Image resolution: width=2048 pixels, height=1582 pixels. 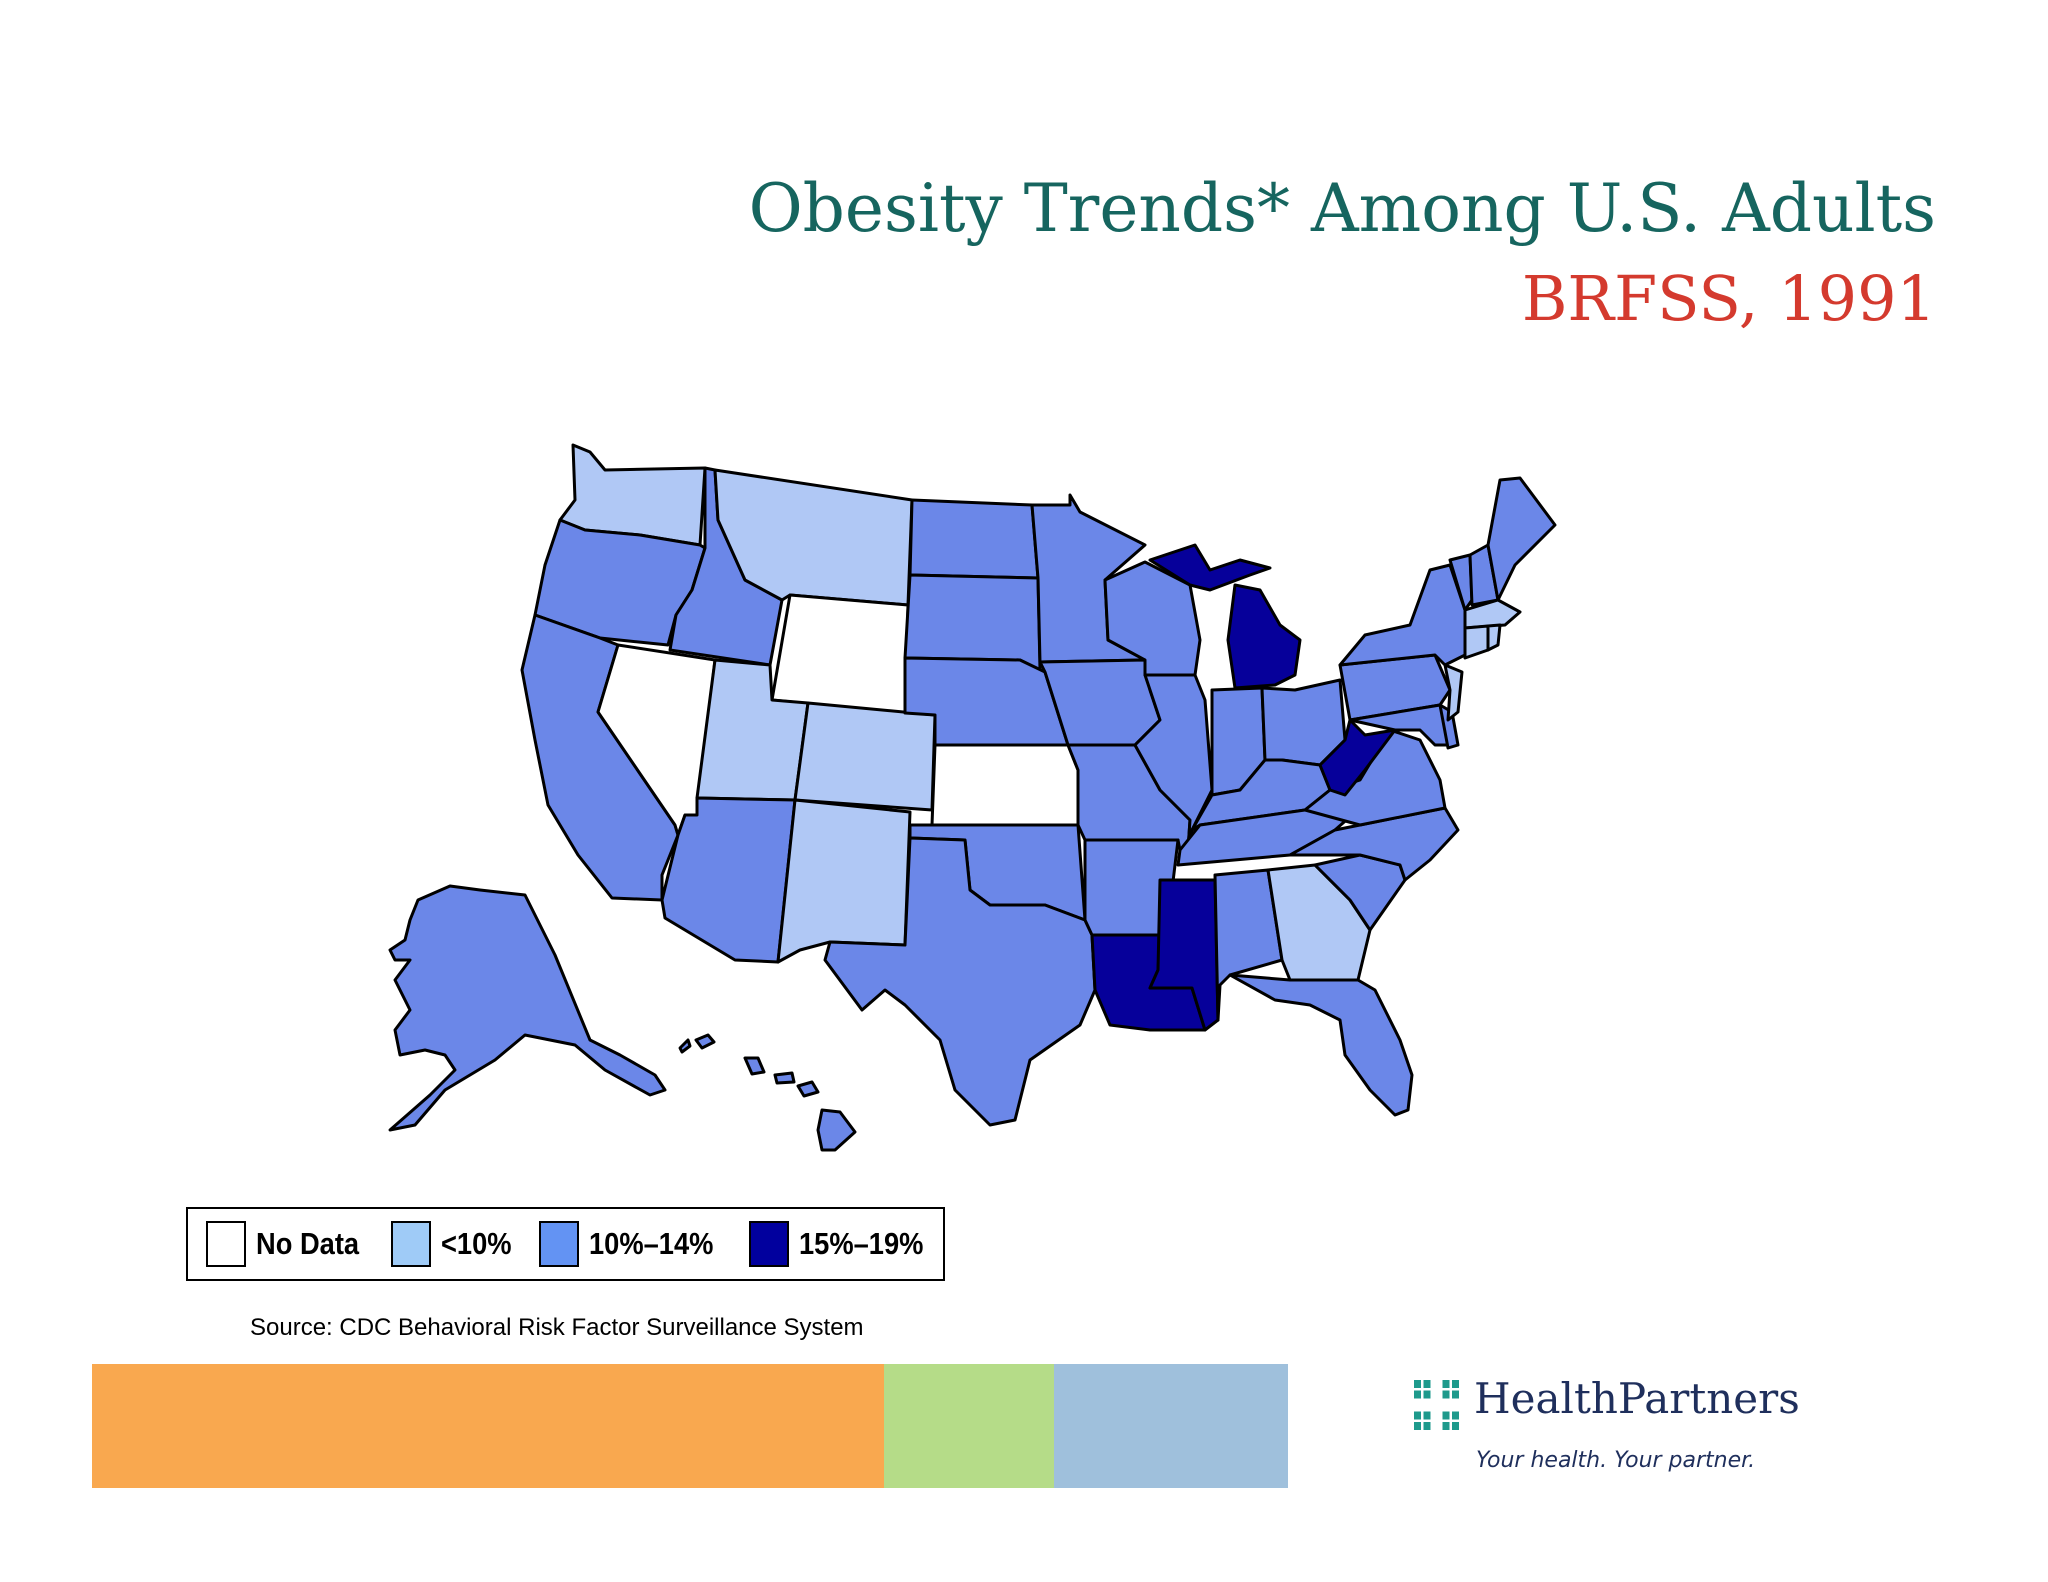 What do you see at coordinates (960, 981) in the screenshot?
I see `state-TX` at bounding box center [960, 981].